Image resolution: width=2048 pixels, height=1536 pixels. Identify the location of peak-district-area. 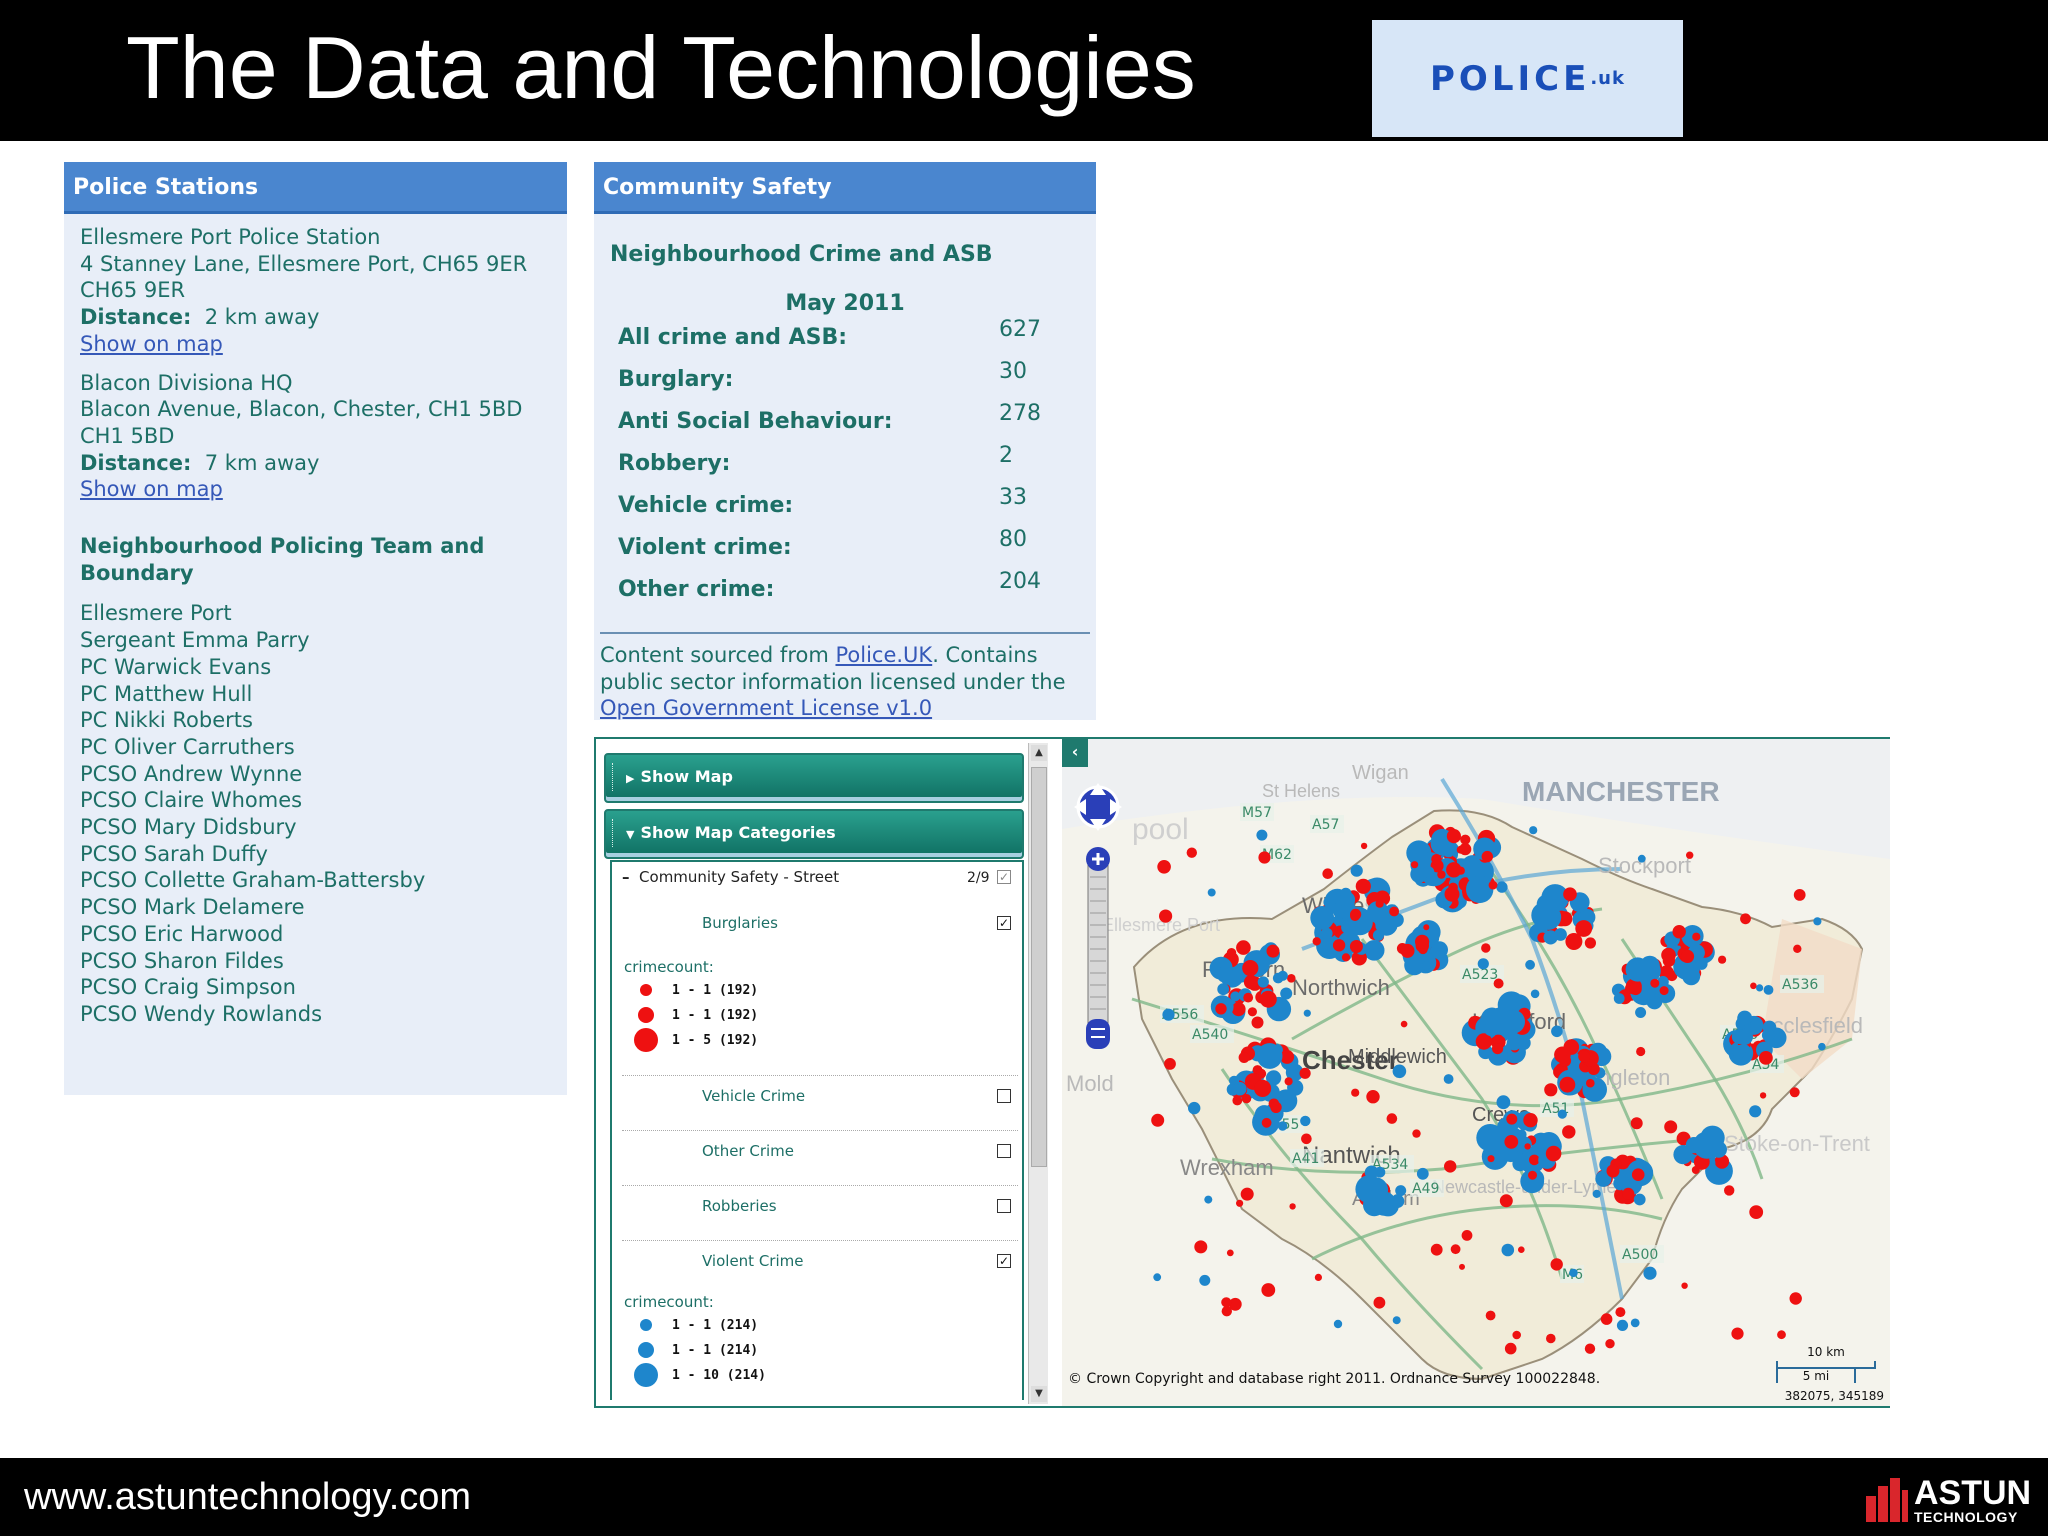
(1812, 999).